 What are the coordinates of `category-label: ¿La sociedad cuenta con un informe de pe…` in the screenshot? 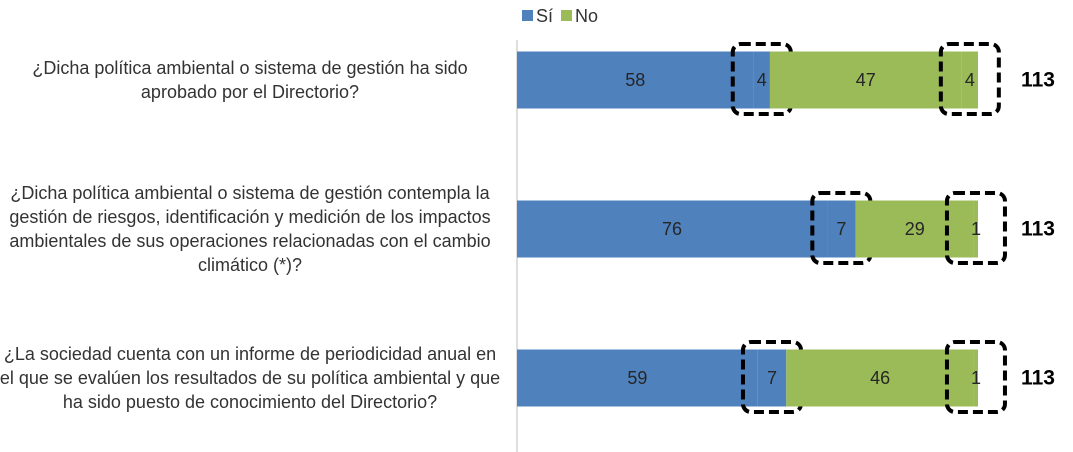 It's located at (250, 378).